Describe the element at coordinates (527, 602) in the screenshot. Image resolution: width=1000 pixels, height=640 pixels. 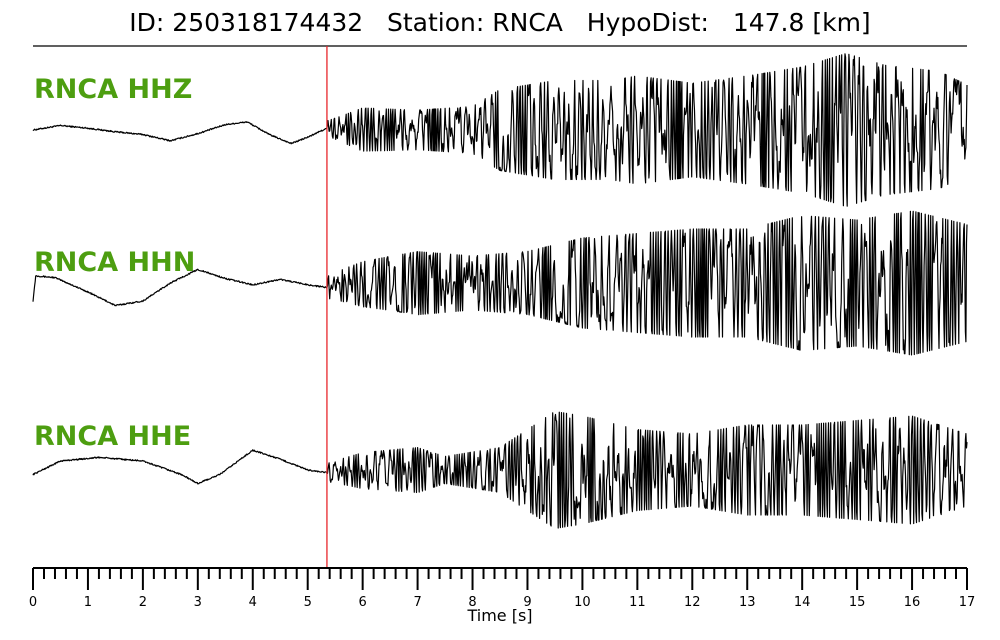
I see `x-tick-label: 9` at that location.